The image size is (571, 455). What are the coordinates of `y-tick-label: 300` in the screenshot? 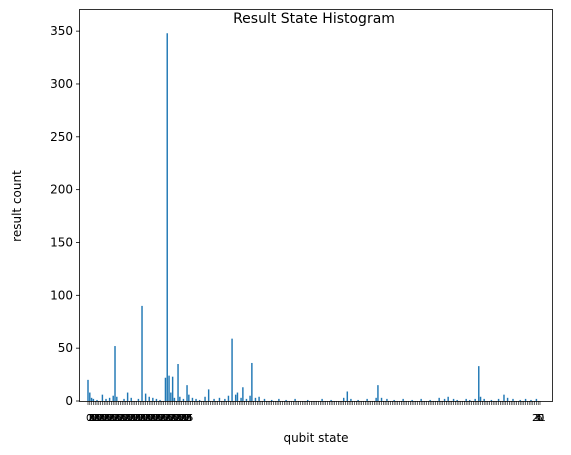 It's located at (61, 84).